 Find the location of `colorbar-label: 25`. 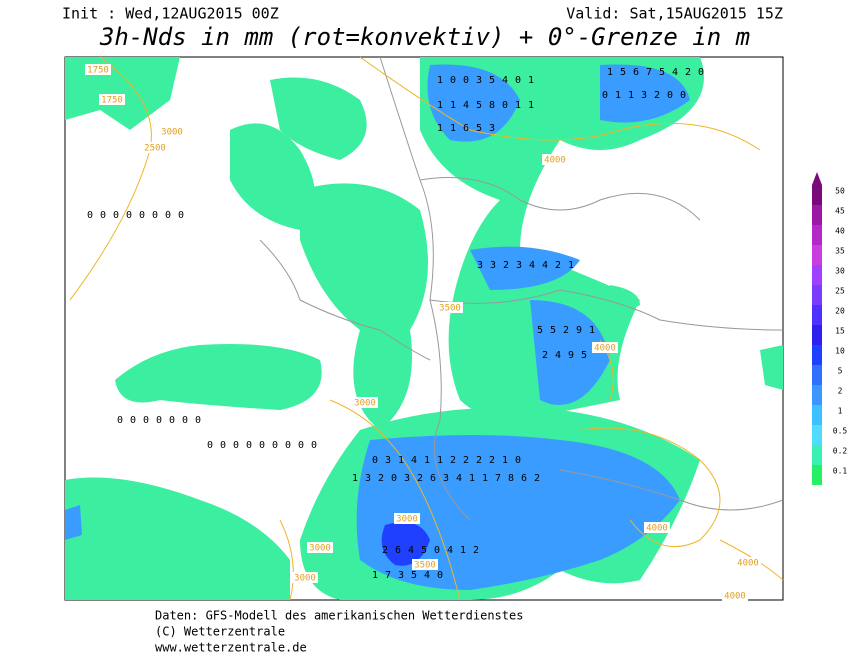

colorbar-label: 25 is located at coordinates (840, 291).